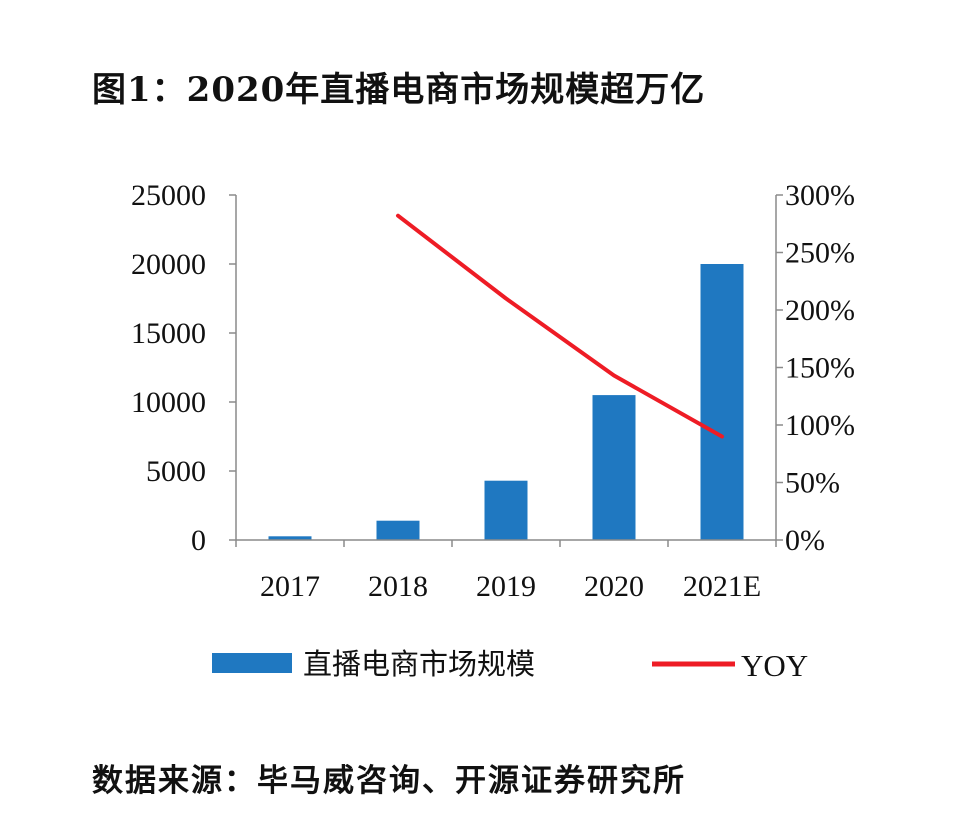  Describe the element at coordinates (820, 195) in the screenshot. I see `right-tick-label: 300%` at that location.